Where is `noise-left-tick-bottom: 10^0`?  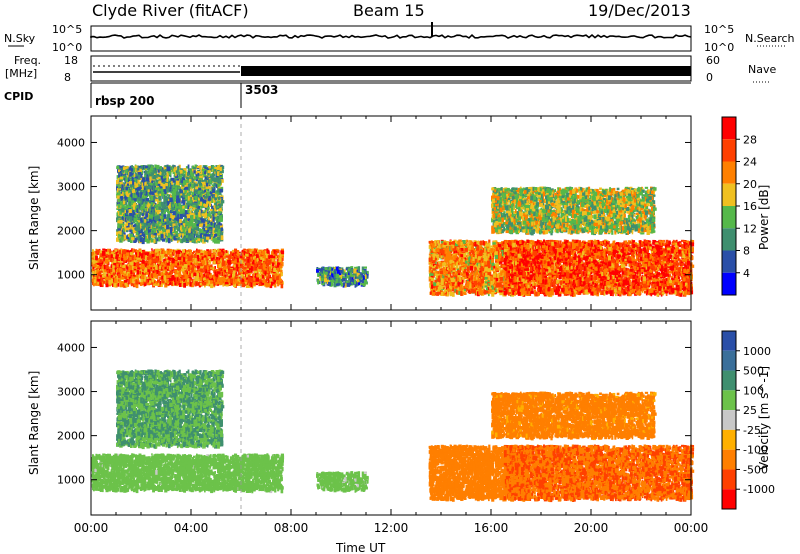
noise-left-tick-bottom: 10^0 is located at coordinates (67, 47).